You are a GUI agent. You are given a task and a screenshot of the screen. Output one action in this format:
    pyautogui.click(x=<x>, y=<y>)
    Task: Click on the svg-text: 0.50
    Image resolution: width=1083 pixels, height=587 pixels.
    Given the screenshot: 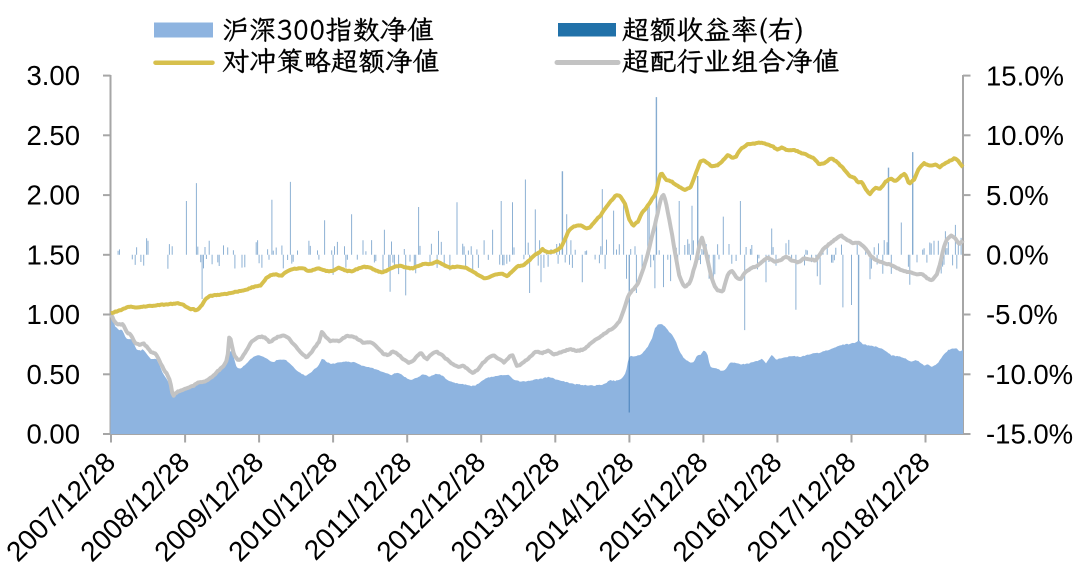 What is the action you would take?
    pyautogui.click(x=53, y=374)
    